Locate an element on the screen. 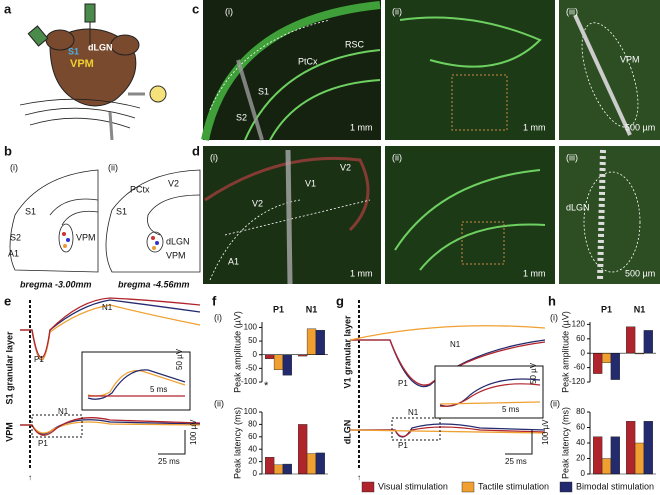 The height and width of the screenshot is (495, 660). scale-label: 5 ms is located at coordinates (158, 389).